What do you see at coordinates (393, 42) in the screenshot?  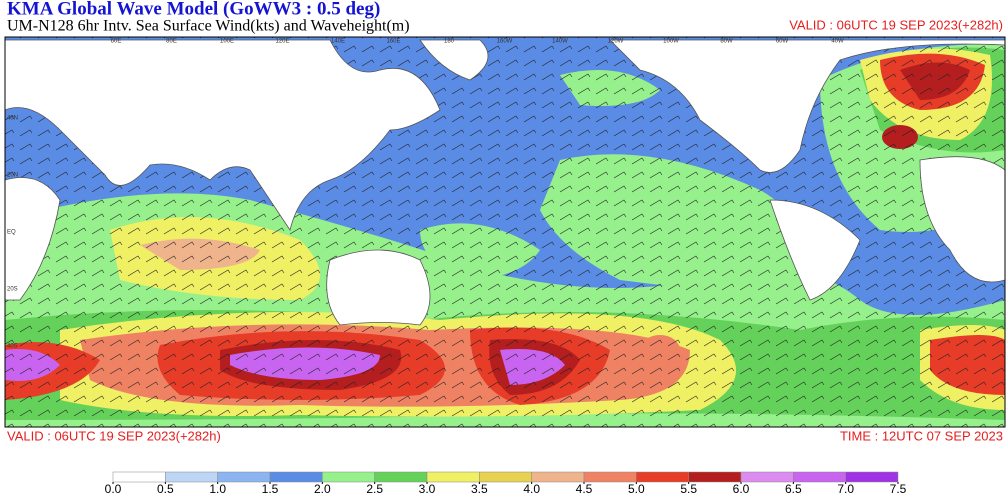 I see `lon-label: 160E` at bounding box center [393, 42].